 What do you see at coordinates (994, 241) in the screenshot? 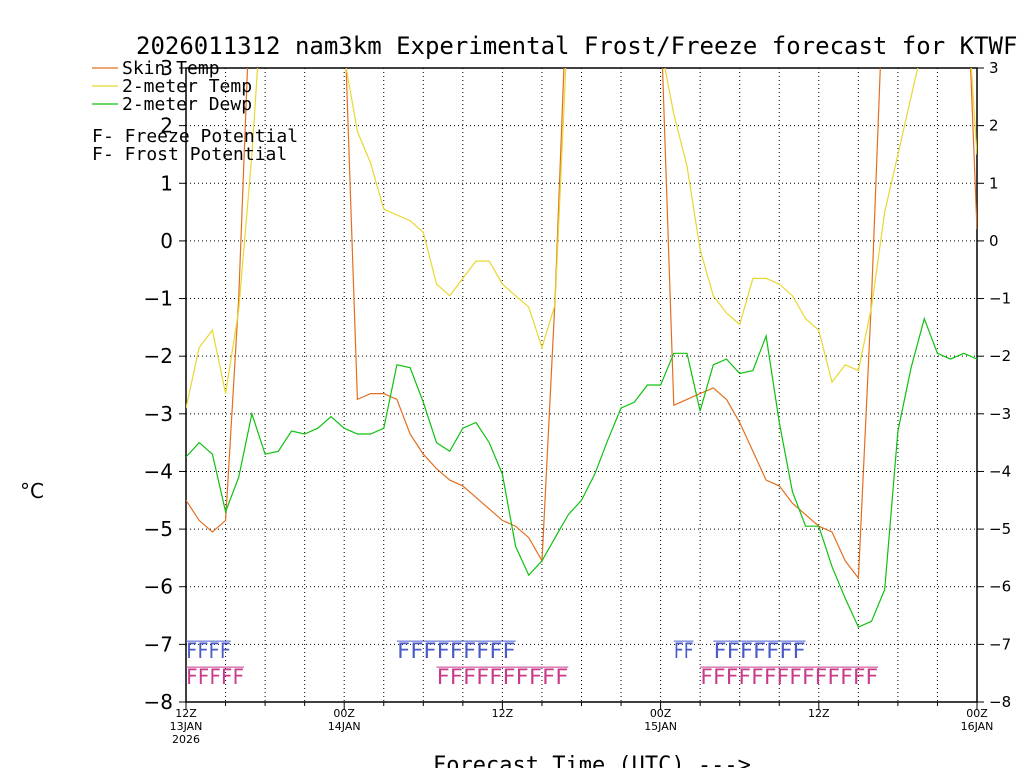
I see `y-tick-label-right: 0` at bounding box center [994, 241].